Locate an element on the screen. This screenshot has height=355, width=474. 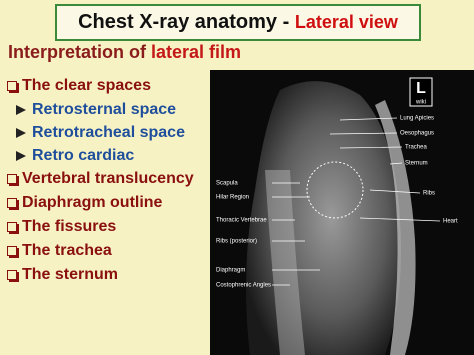
right-label: Oesophagus is located at coordinates (417, 134).